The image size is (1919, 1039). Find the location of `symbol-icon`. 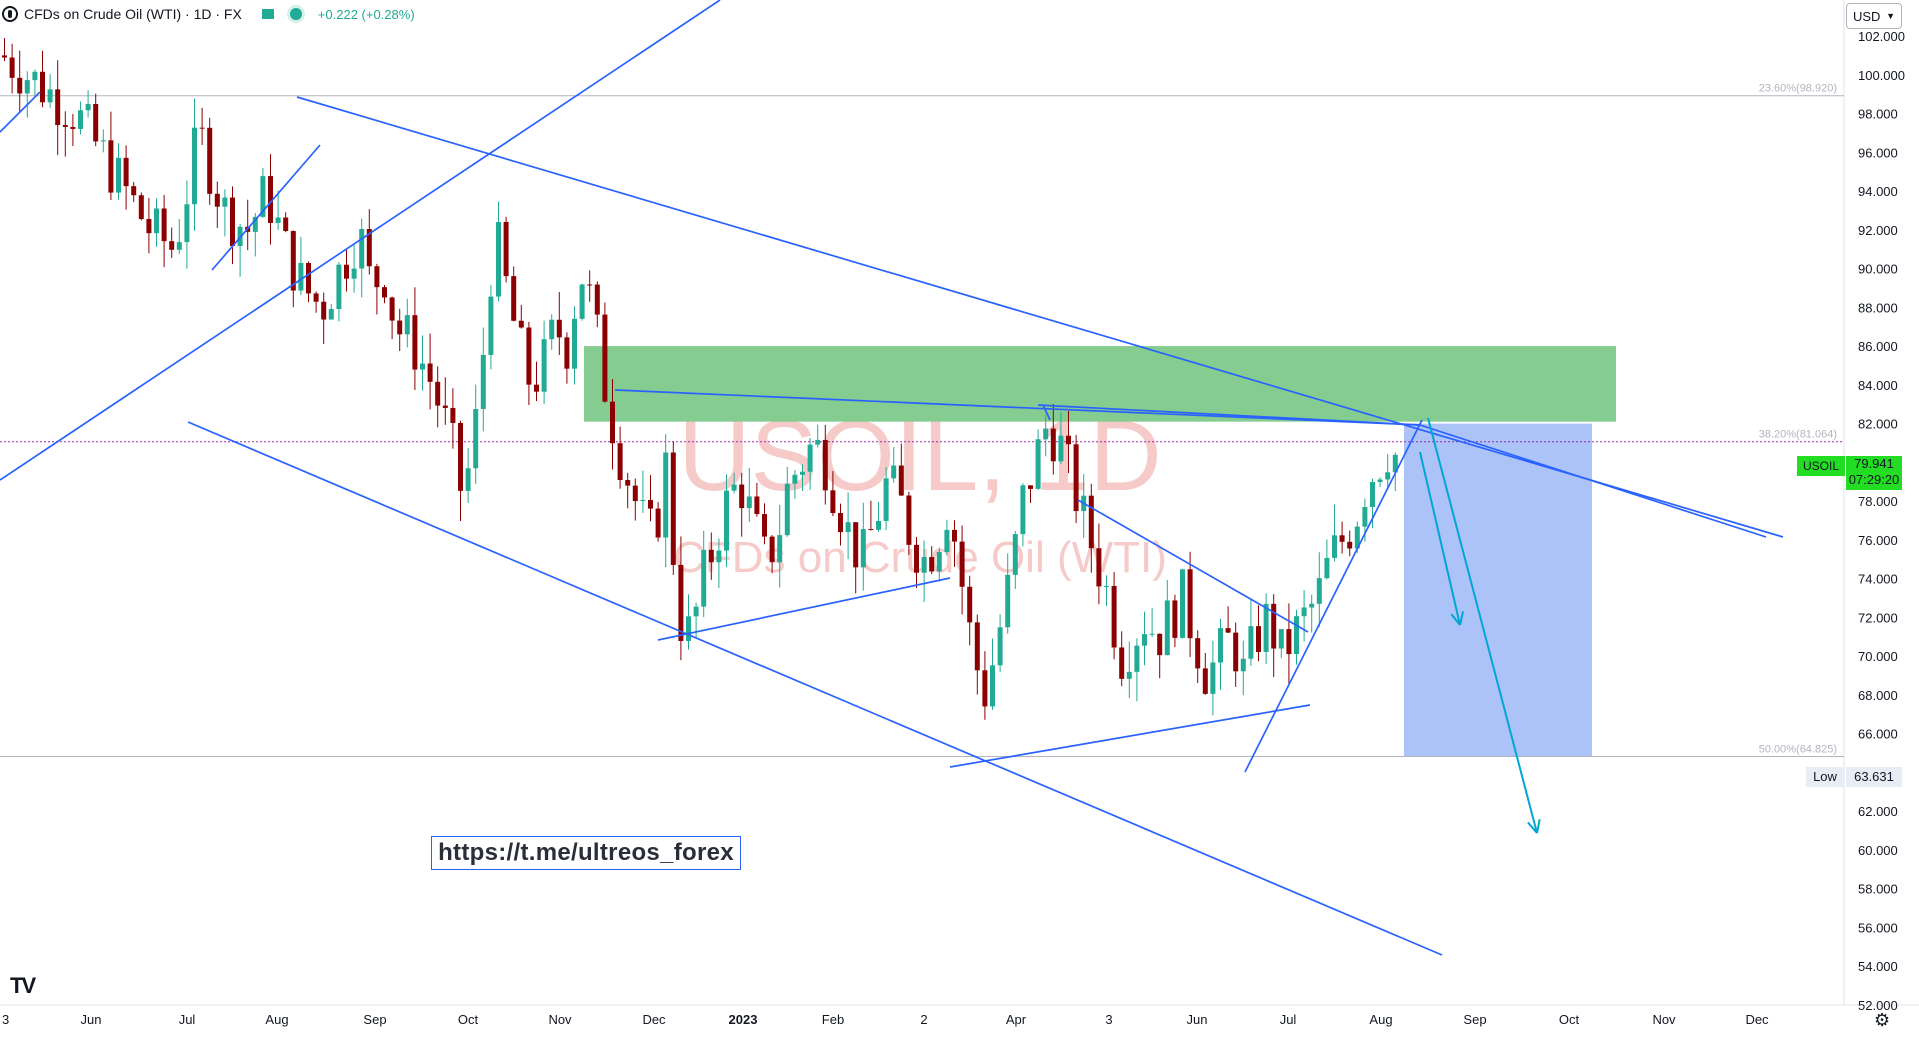

symbol-icon is located at coordinates (10, 14).